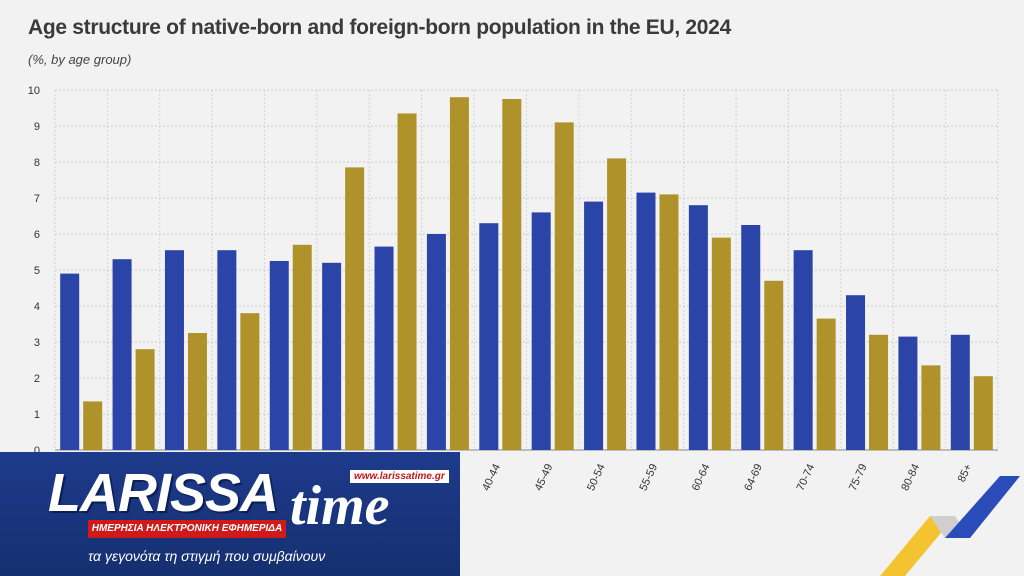 The image size is (1024, 576). I want to click on y-tick-label: 7, so click(37, 199).